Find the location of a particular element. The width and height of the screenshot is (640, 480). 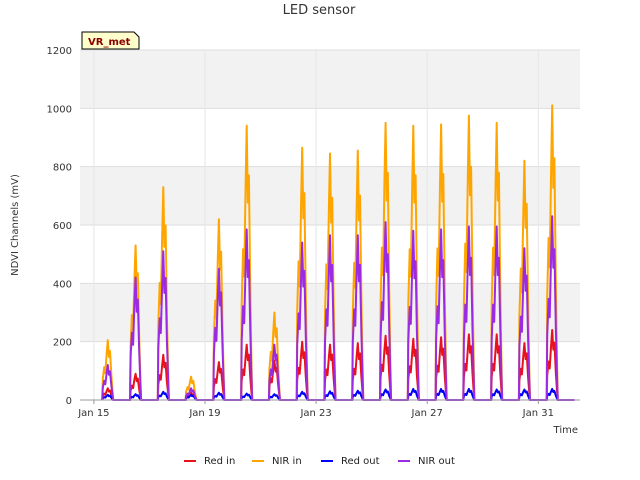

vr-met-badge: VR_met is located at coordinates (110, 40).